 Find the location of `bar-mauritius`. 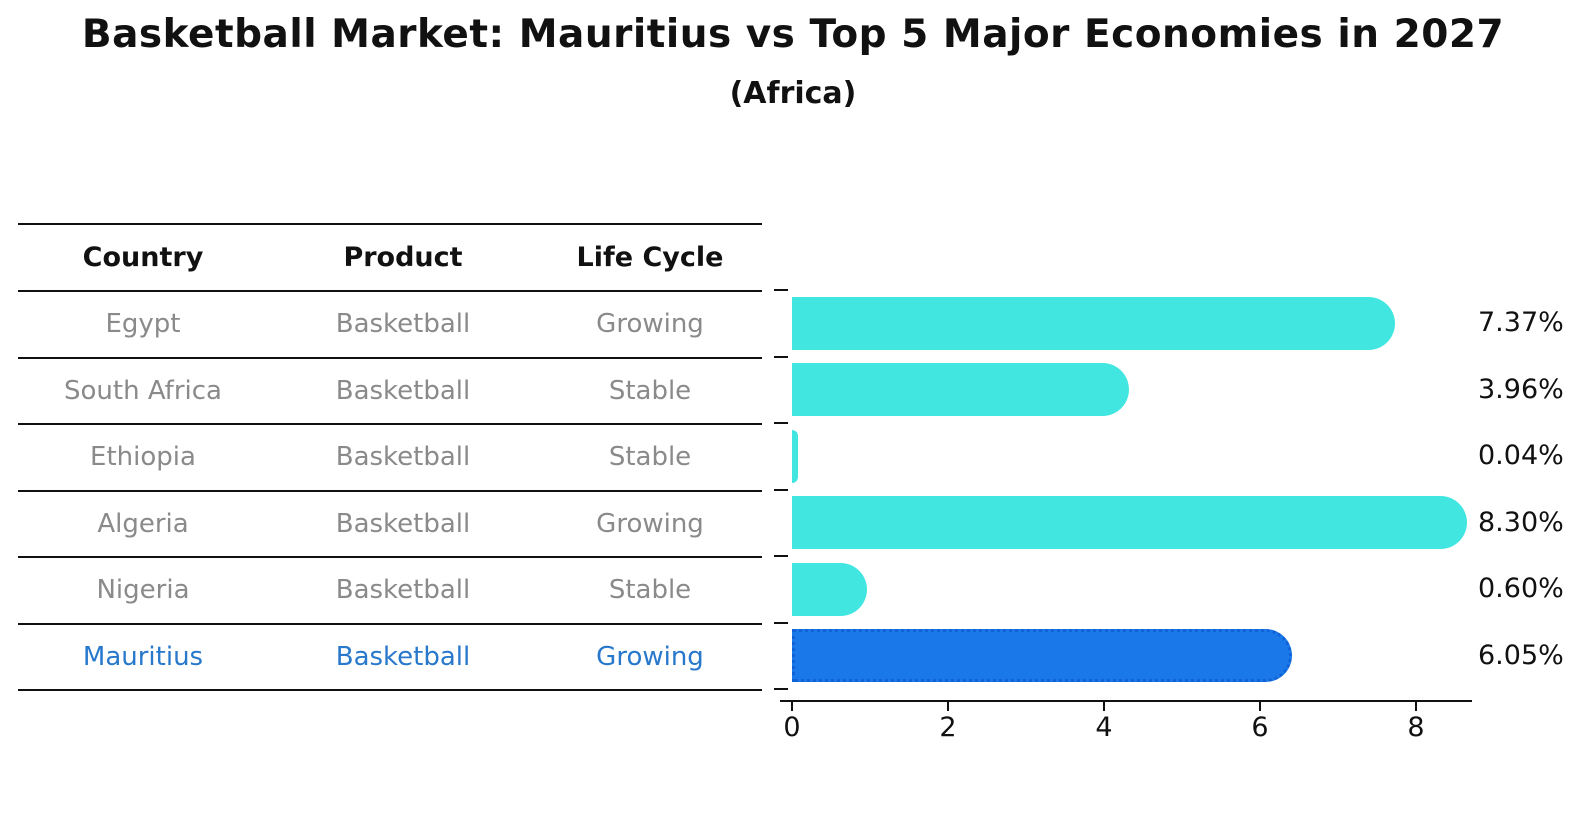

bar-mauritius is located at coordinates (1042, 656).